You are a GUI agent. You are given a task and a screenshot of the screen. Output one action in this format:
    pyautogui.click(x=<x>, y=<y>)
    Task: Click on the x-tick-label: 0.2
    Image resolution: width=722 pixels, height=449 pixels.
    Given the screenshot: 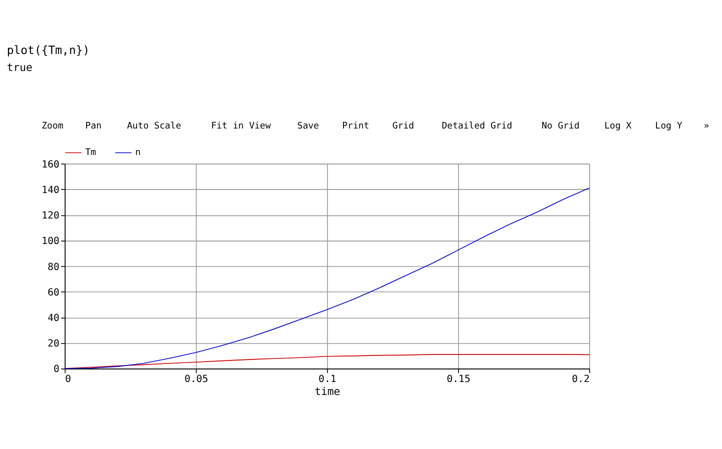 What is the action you would take?
    pyautogui.click(x=581, y=380)
    